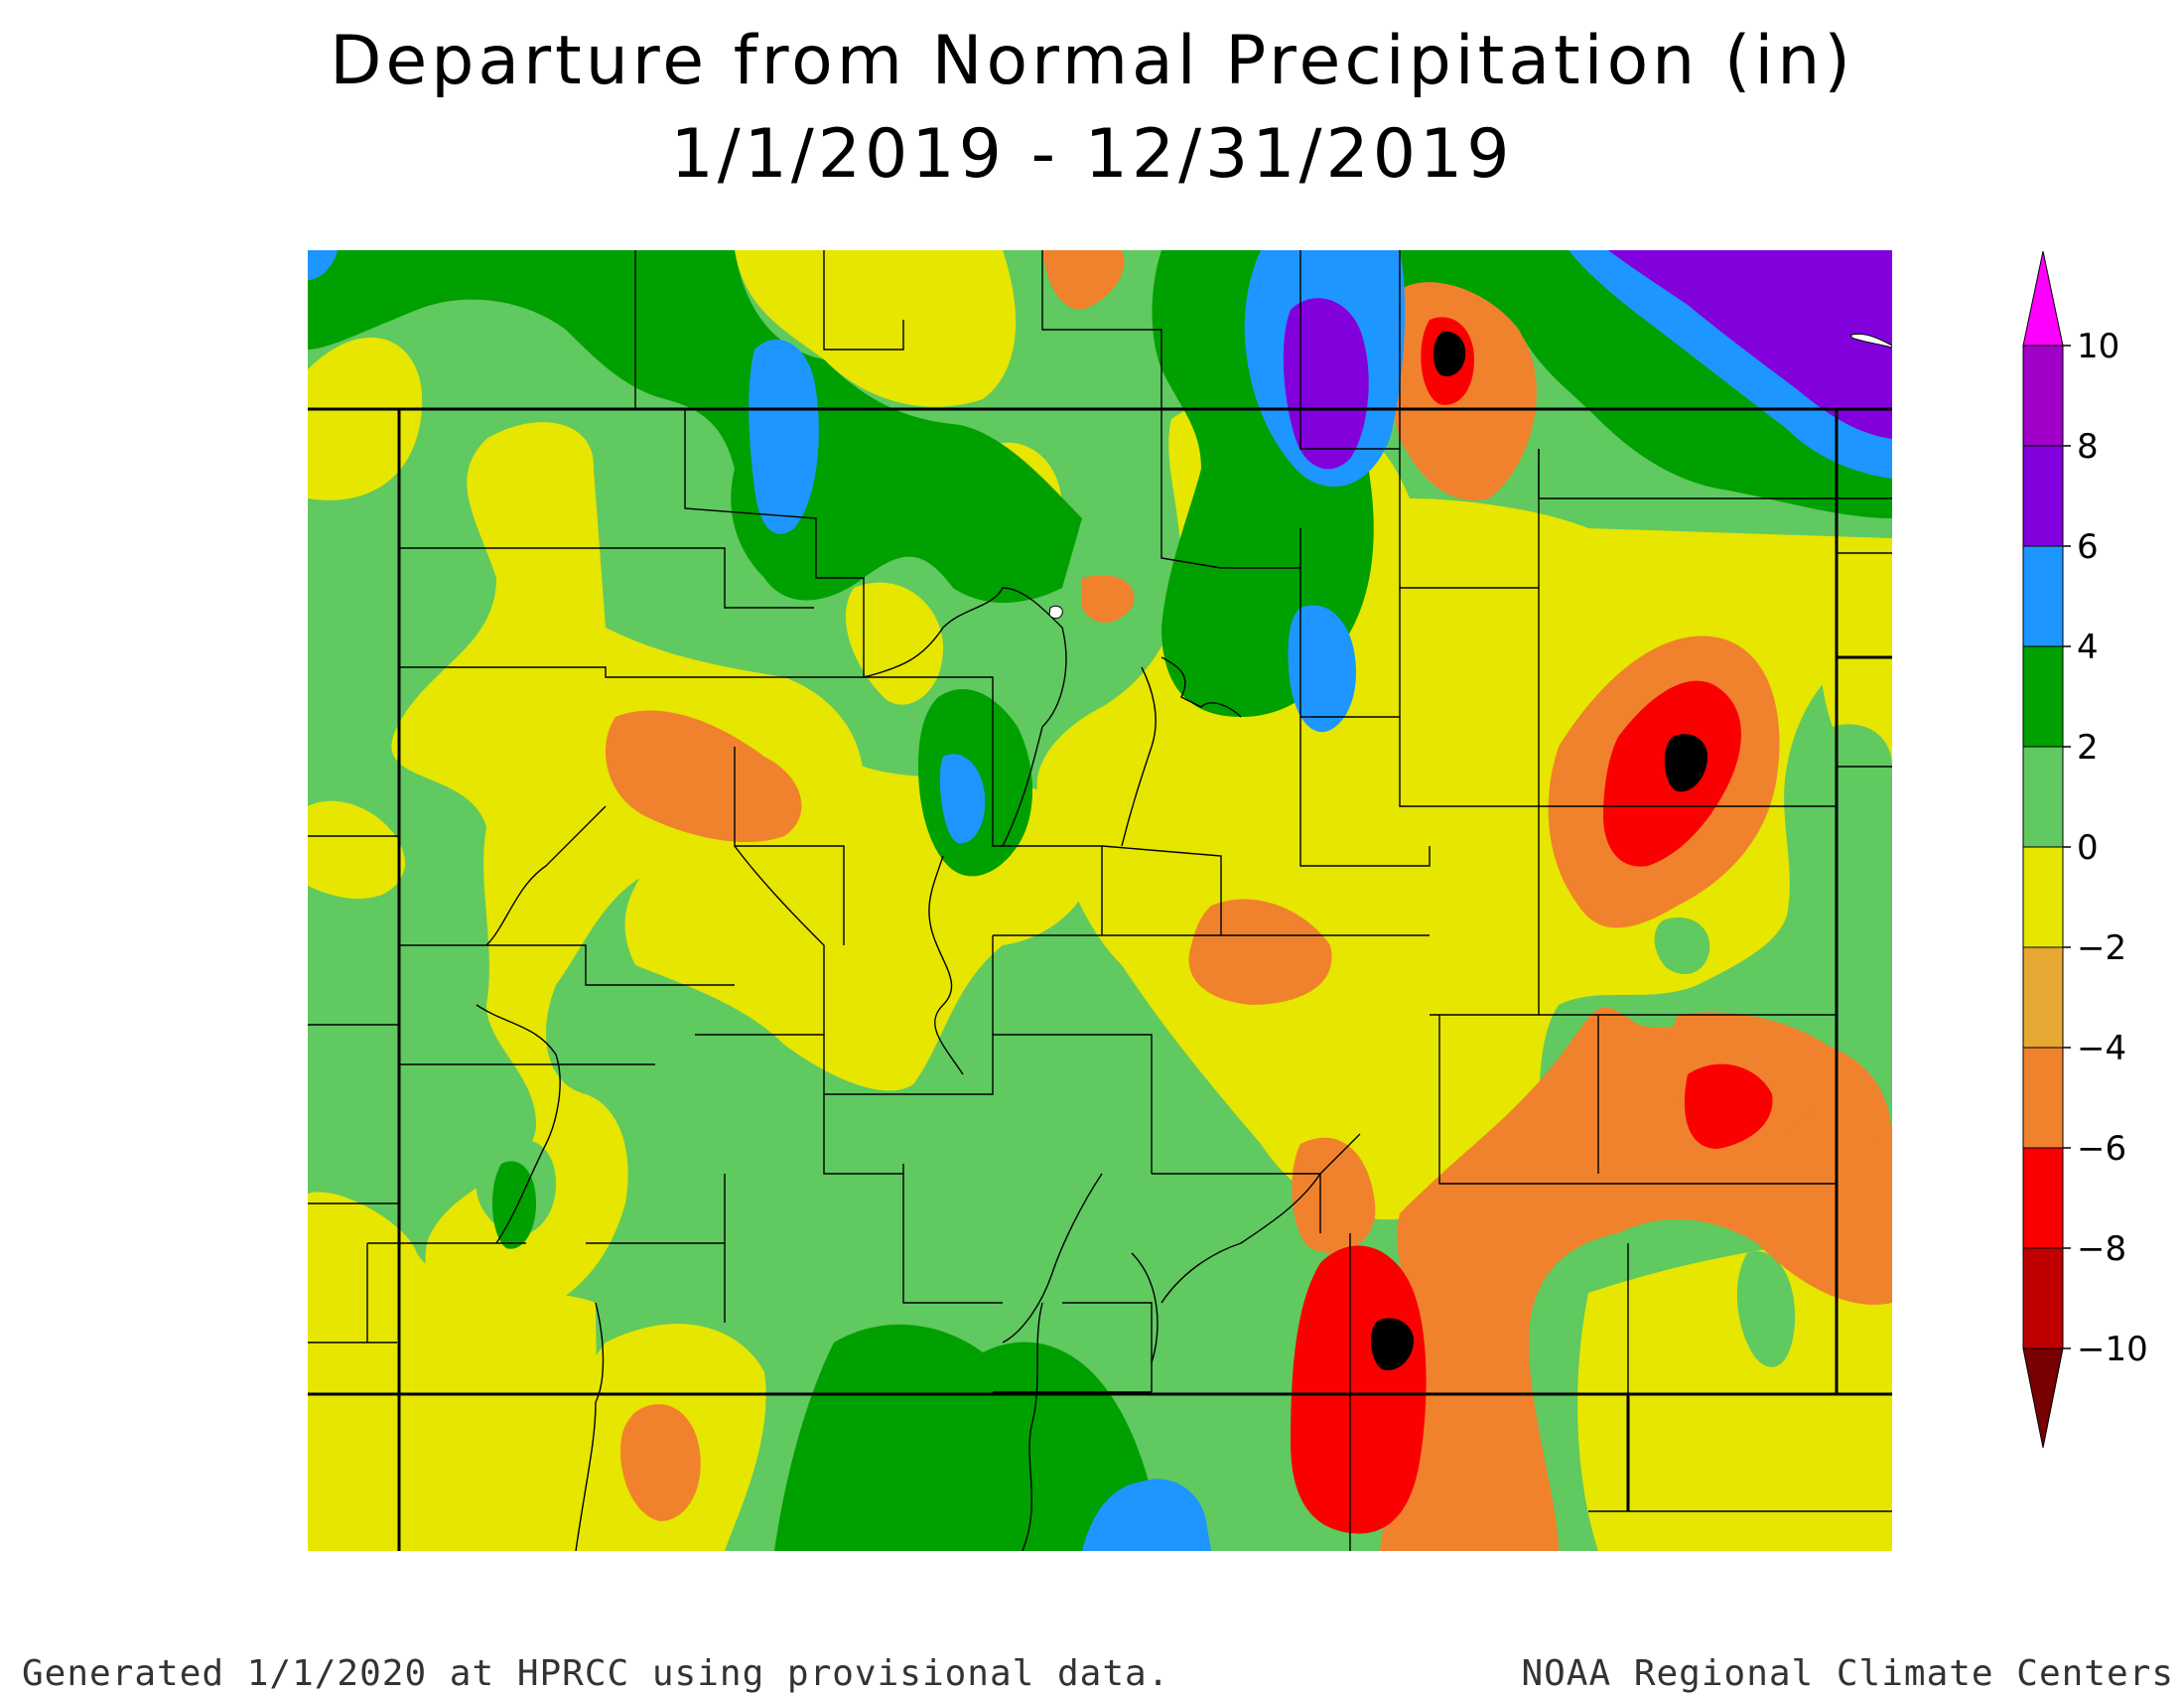 The image size is (2184, 1694). What do you see at coordinates (2043, 299) in the screenshot?
I see `legend-over-arrow` at bounding box center [2043, 299].